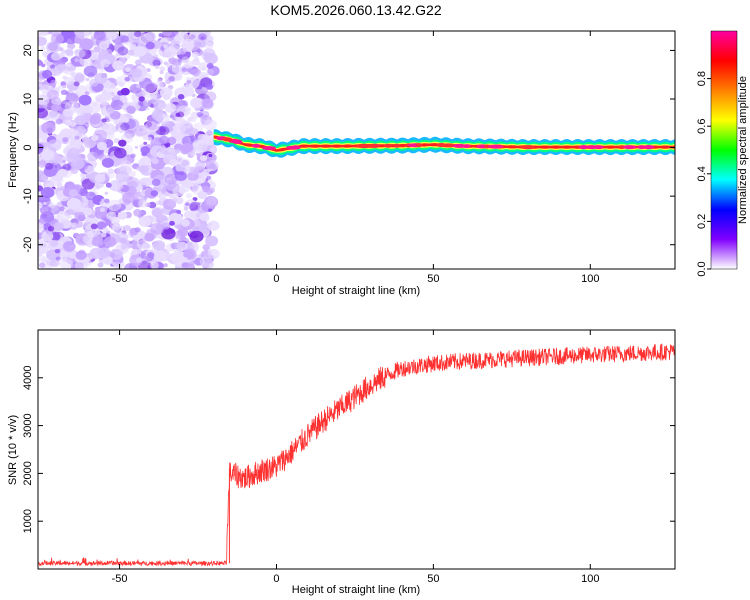 The width and height of the screenshot is (750, 600). Describe the element at coordinates (702, 268) in the screenshot. I see `colorbar-tick-label: 0.0` at that location.